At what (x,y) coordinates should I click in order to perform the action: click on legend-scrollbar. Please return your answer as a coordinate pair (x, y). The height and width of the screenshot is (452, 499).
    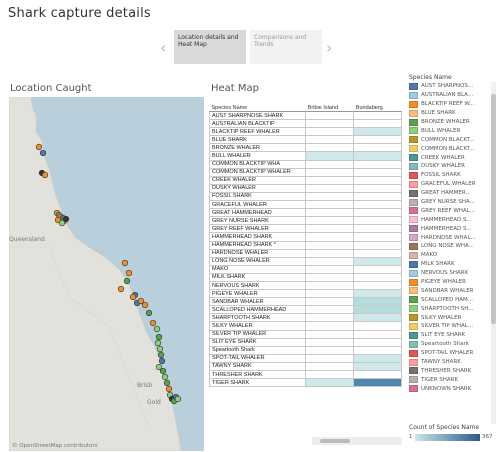
    Looking at the image, I should click on (493, 253).